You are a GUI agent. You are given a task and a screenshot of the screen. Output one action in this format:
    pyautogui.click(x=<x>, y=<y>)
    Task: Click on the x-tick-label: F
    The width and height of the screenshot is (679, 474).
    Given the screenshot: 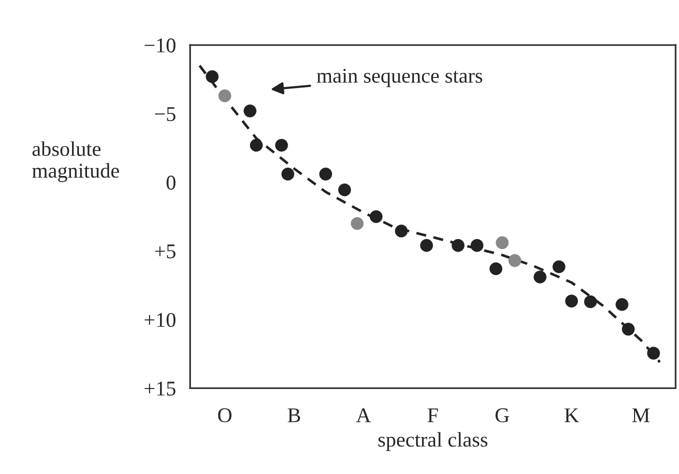 What is the action you would take?
    pyautogui.click(x=433, y=415)
    